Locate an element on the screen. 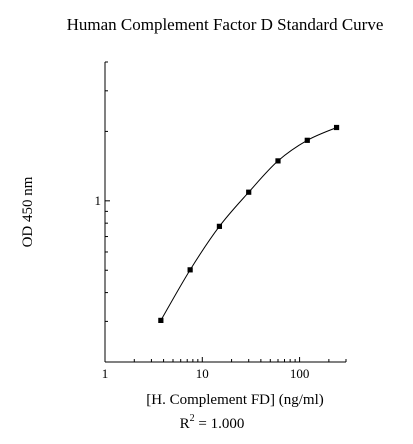 The height and width of the screenshot is (444, 413). x-ticks: 1 10 100 is located at coordinates (224, 369).